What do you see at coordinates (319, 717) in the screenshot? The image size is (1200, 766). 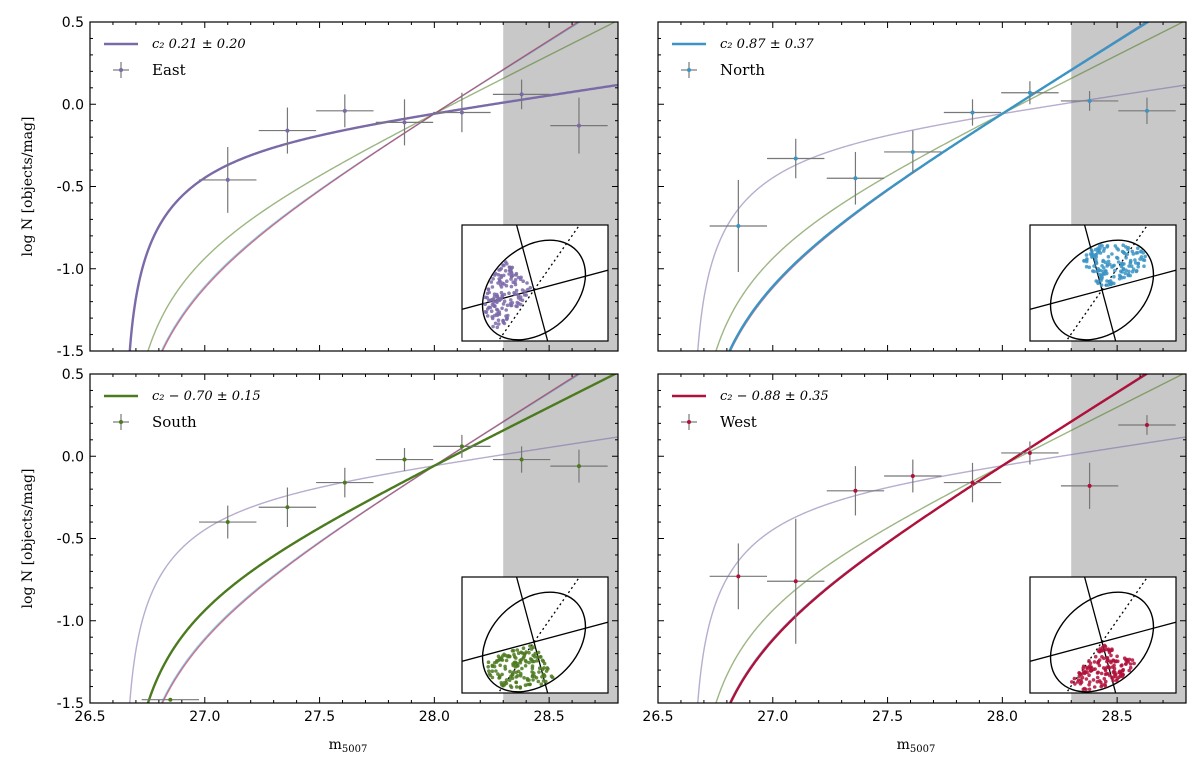 I see `x-tick-label: 27.5` at bounding box center [319, 717].